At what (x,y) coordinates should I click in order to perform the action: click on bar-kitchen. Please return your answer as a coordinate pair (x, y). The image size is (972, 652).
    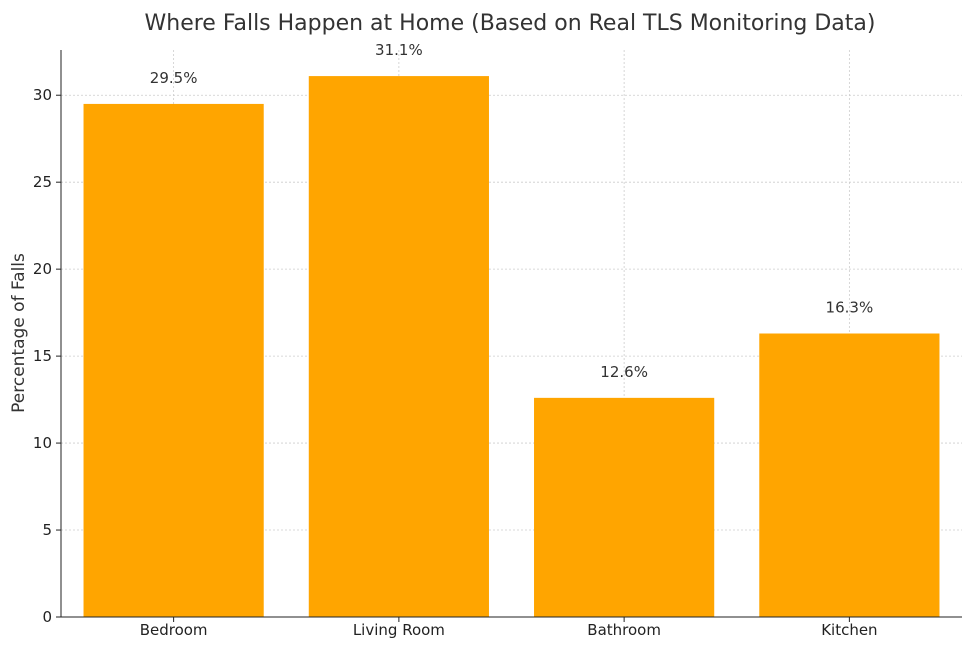
    Looking at the image, I should click on (849, 475).